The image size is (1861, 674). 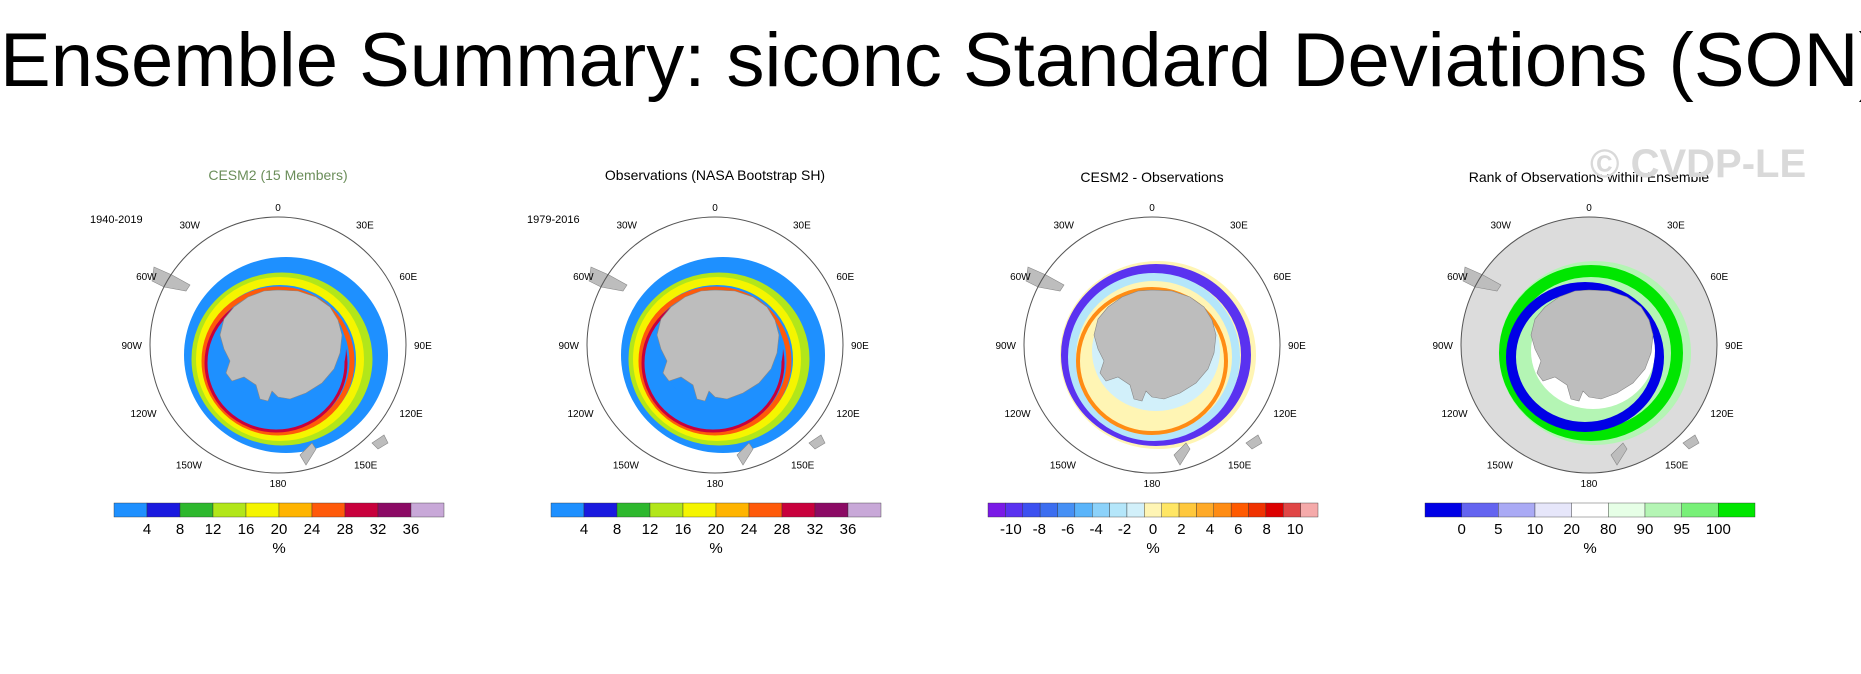 I want to click on colorbar-tick-label: 2, so click(x=1181, y=529).